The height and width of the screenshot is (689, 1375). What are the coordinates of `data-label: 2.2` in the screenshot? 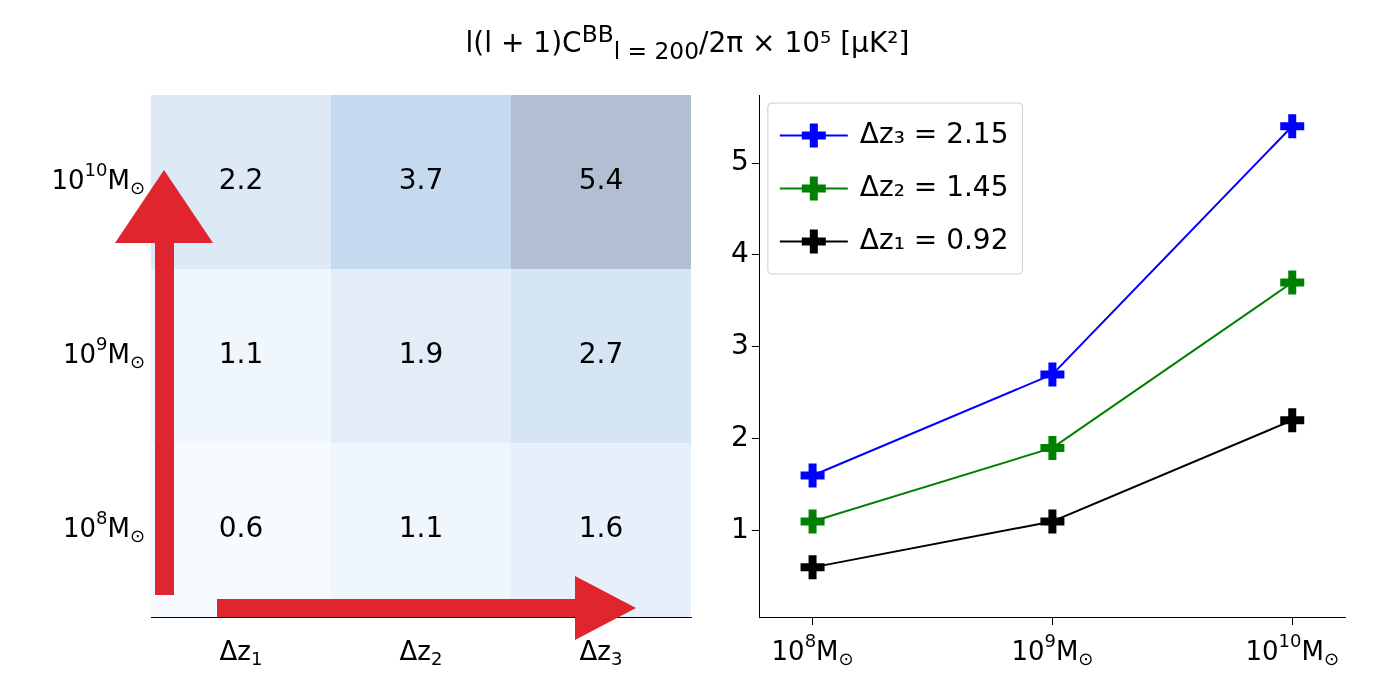 It's located at (241, 180).